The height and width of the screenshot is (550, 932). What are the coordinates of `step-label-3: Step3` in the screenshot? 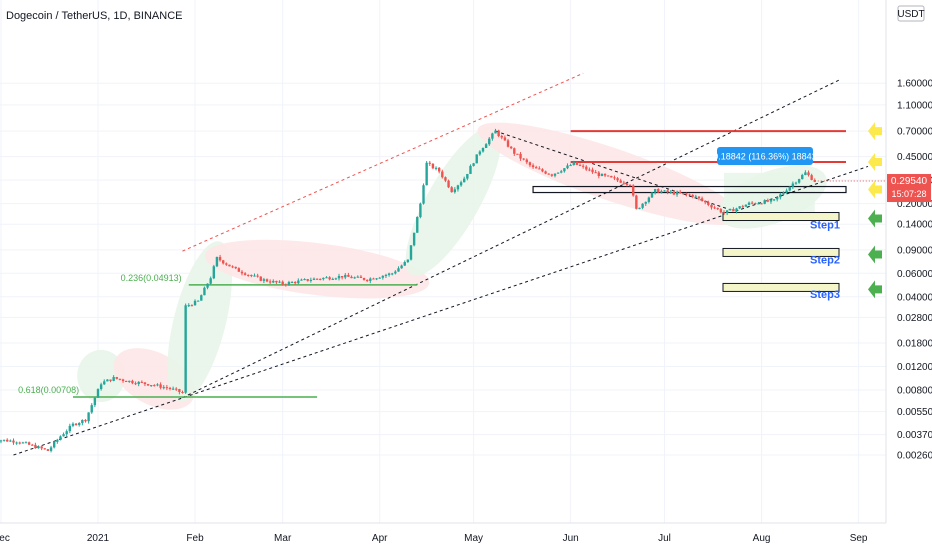 It's located at (825, 295).